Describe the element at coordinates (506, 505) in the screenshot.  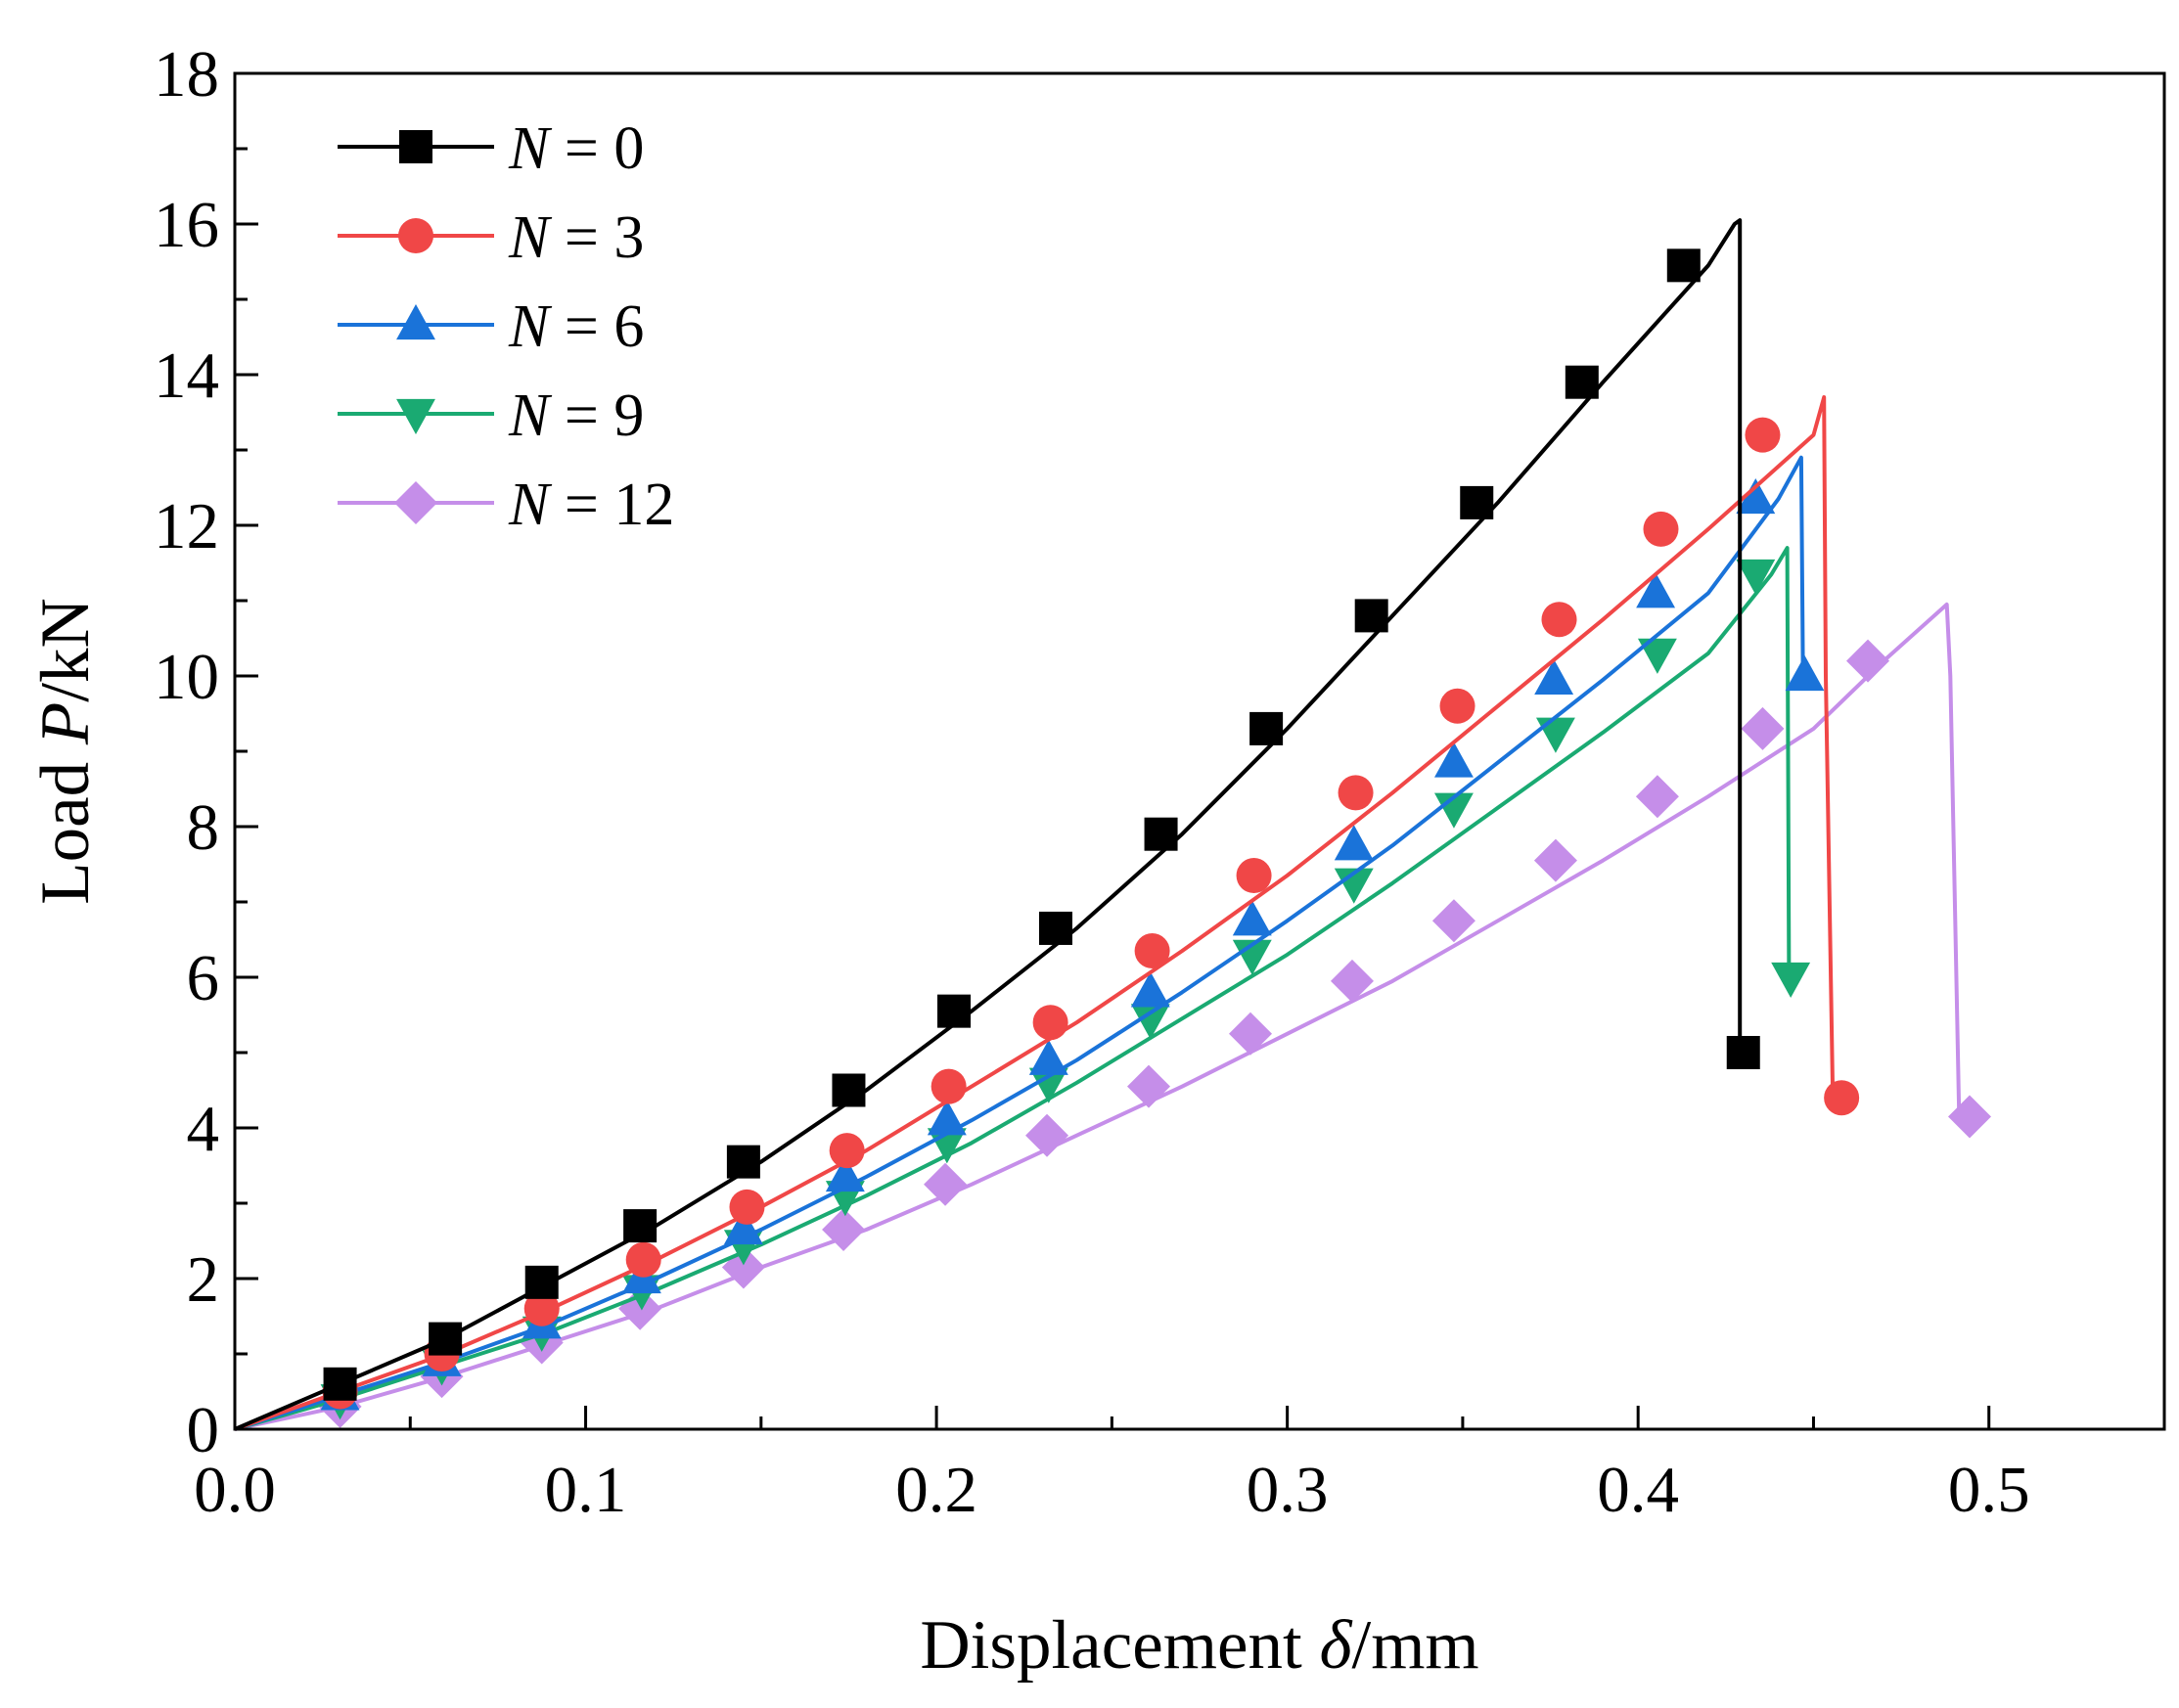
I see `legend-item-4: N = 12` at that location.